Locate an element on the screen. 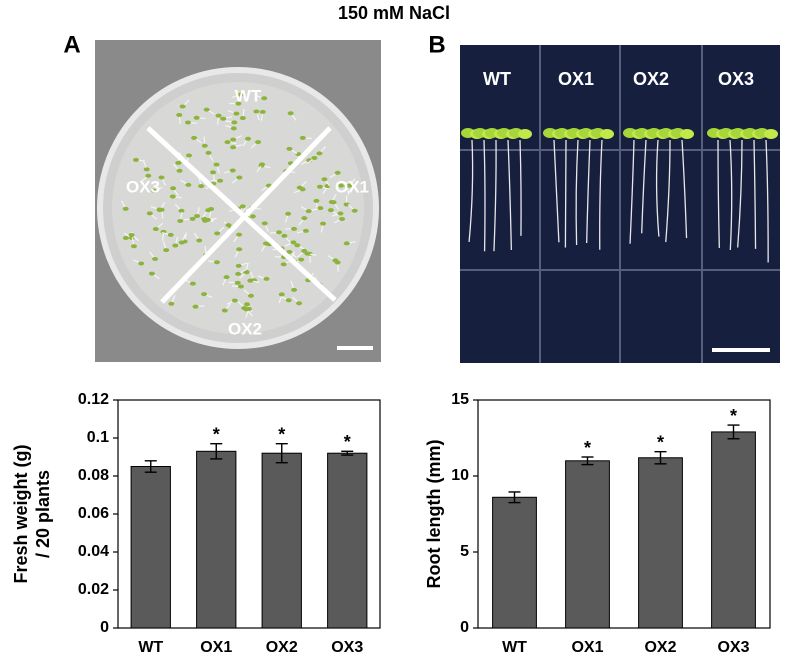  photo-label: OX1 is located at coordinates (576, 79).